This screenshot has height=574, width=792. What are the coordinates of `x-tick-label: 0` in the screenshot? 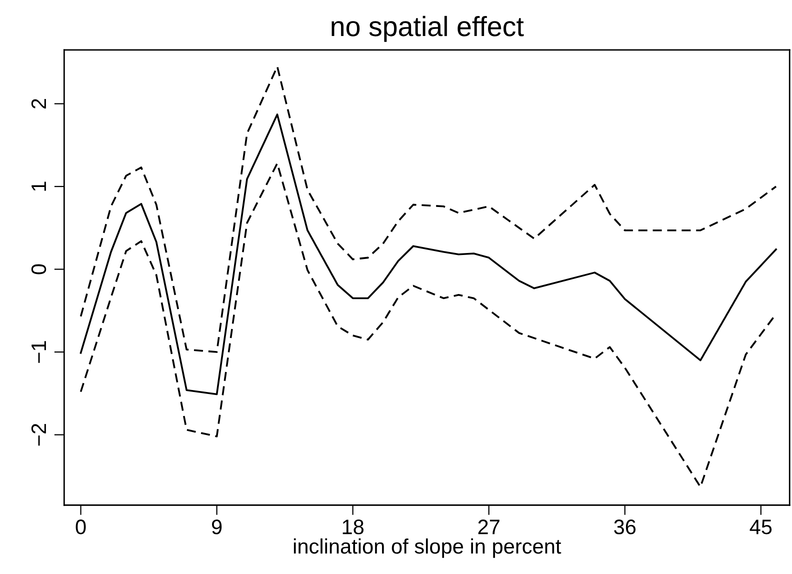 It's located at (81, 527).